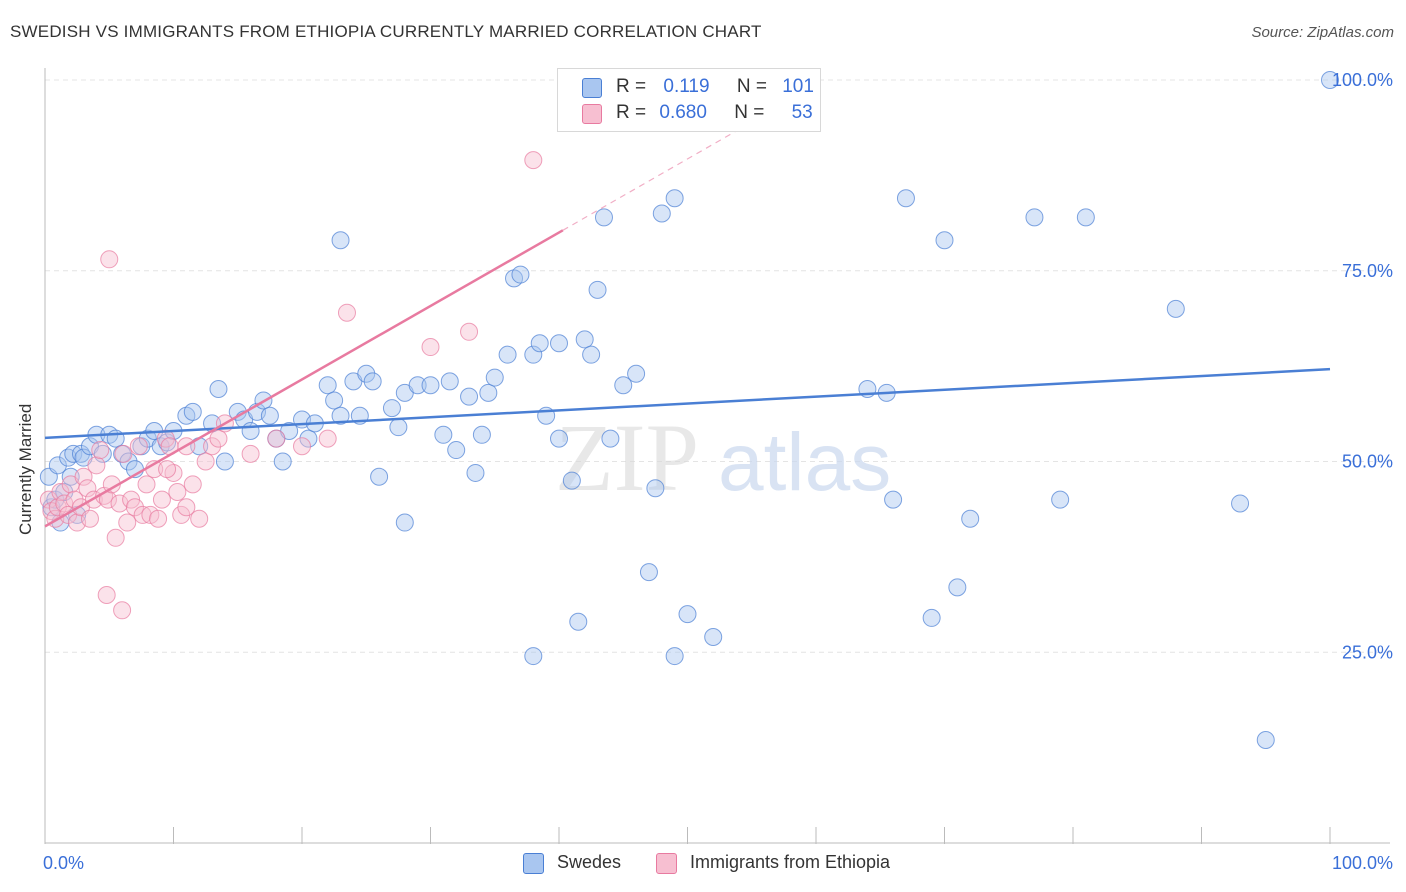 The width and height of the screenshot is (1406, 892). I want to click on swedes-trend-line, so click(687, 403).